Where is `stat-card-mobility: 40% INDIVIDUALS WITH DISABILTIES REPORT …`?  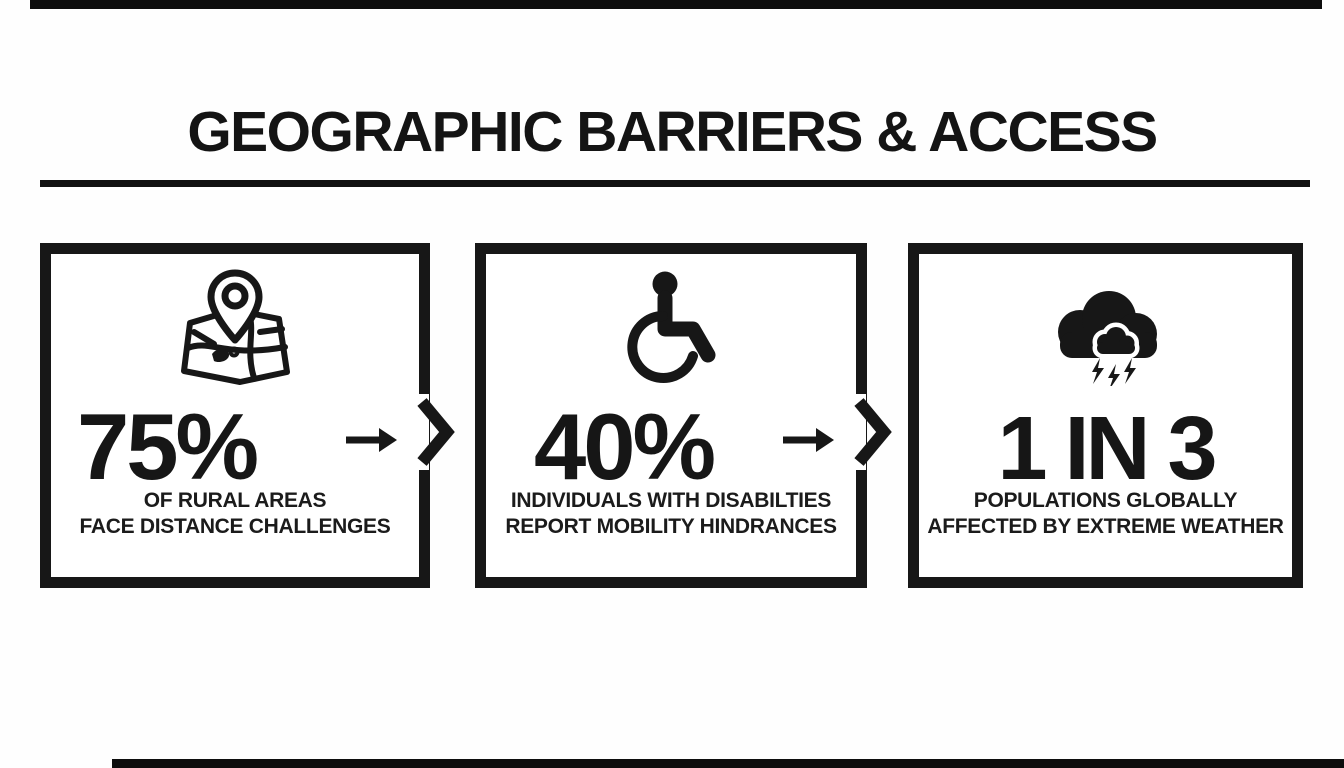 stat-card-mobility: 40% INDIVIDUALS WITH DISABILTIES REPORT … is located at coordinates (683, 415).